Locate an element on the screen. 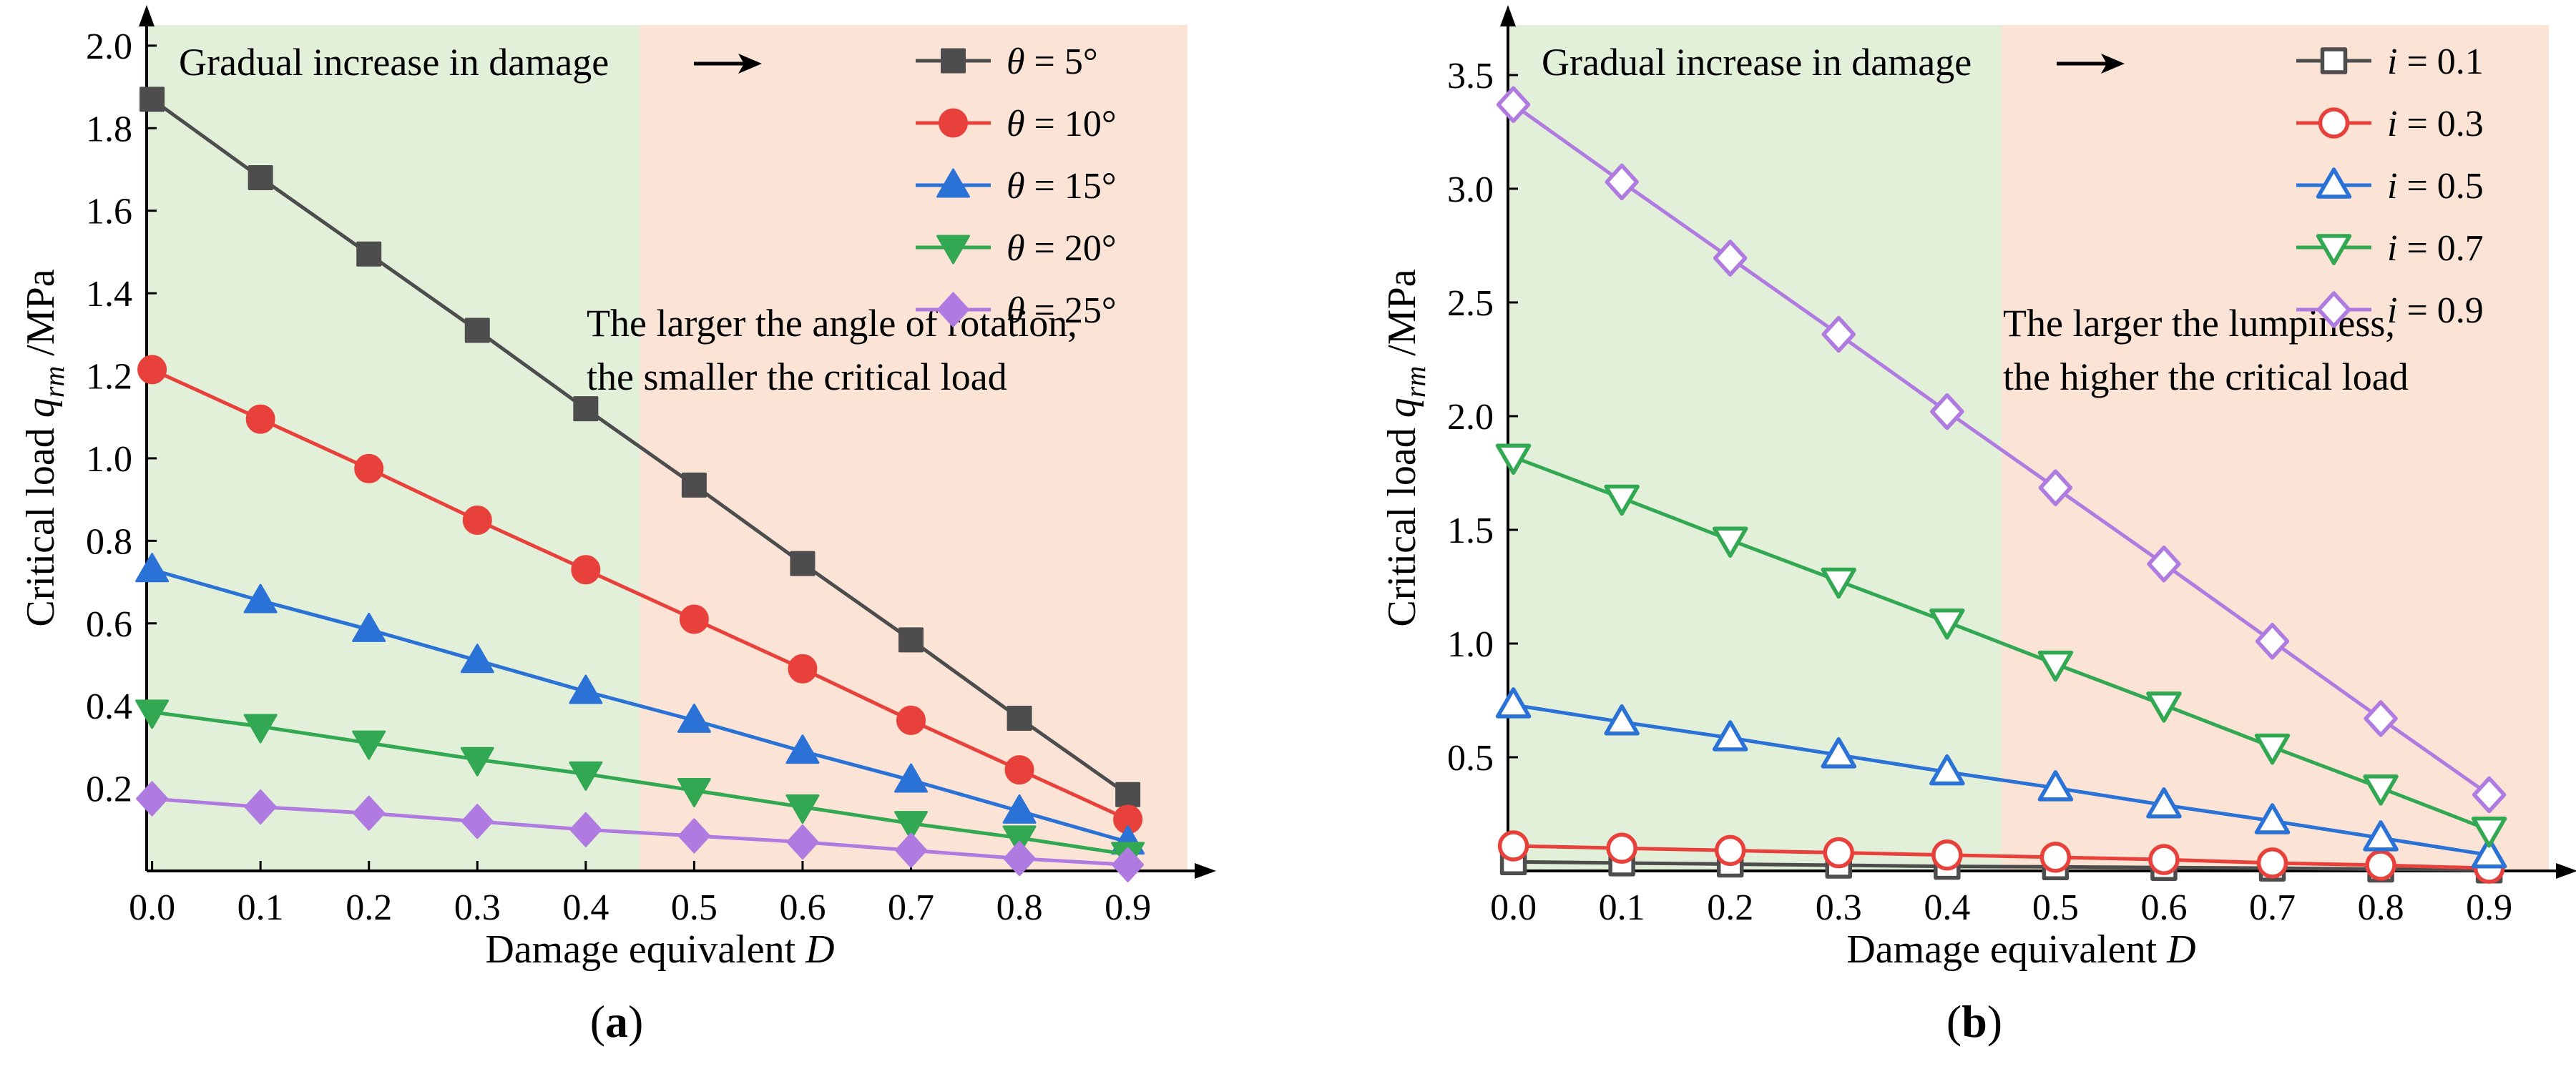 The width and height of the screenshot is (2576, 1069). x-tick-label: 0.4 is located at coordinates (585, 907).